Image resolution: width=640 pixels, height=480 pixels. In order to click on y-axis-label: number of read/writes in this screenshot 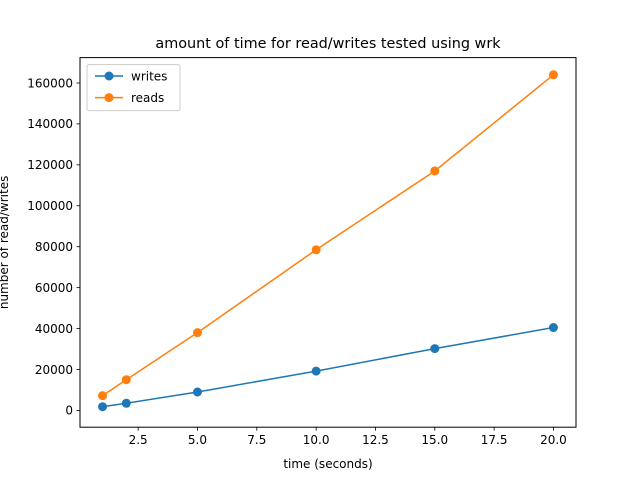, I will do `click(5, 243)`.